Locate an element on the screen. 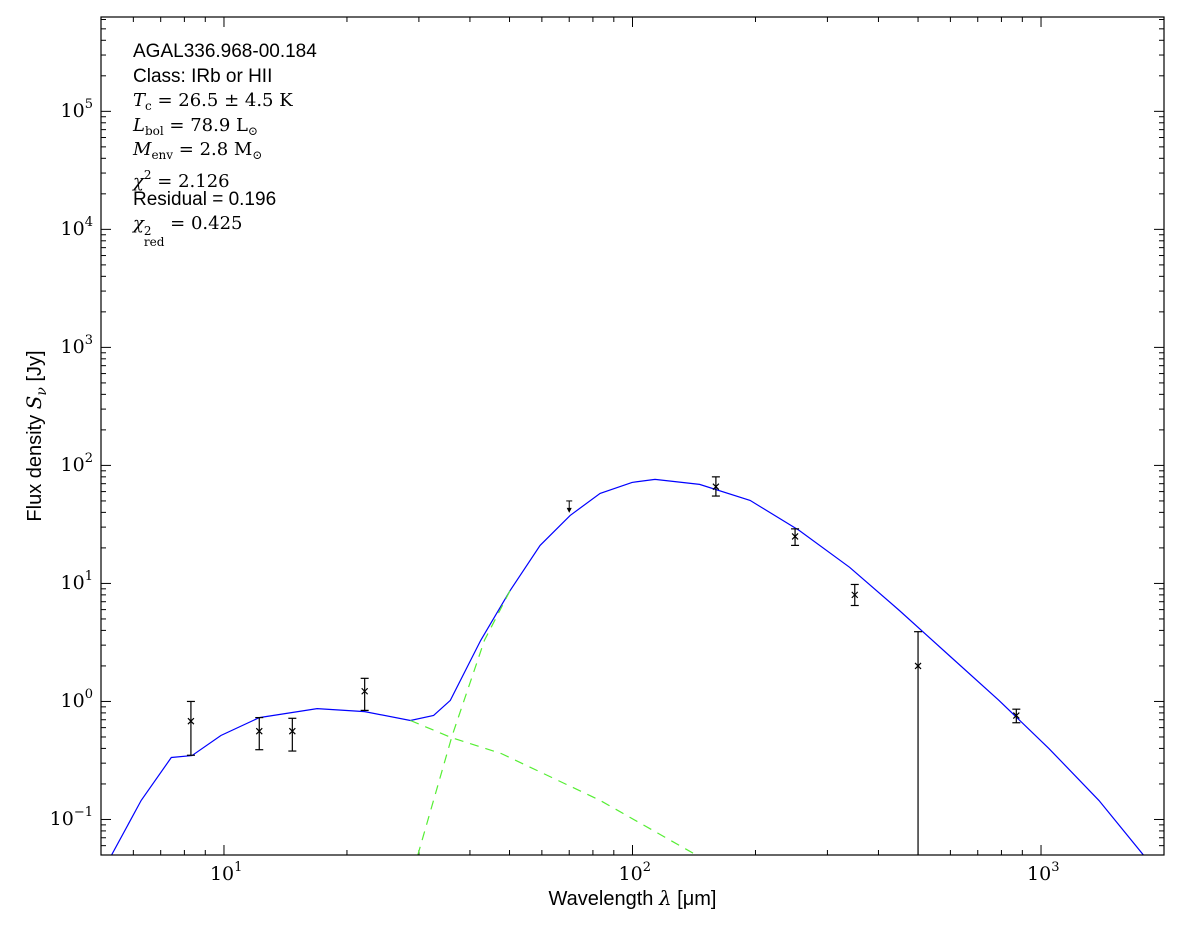 This screenshot has height=933, width=1200. luminosity-label: Lbol = 78.9 L⊙ is located at coordinates (196, 126).